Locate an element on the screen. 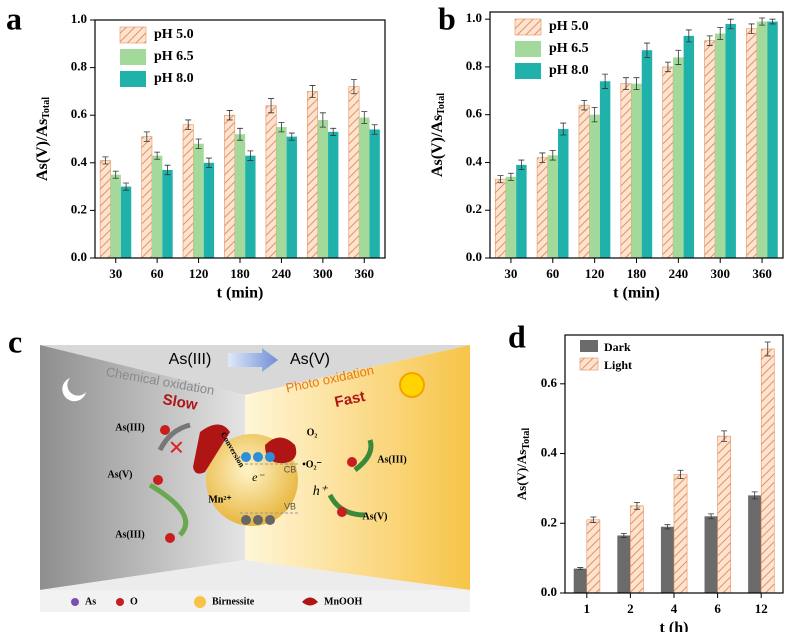 The image size is (793, 632). molecules is located at coordinates (255, 484).